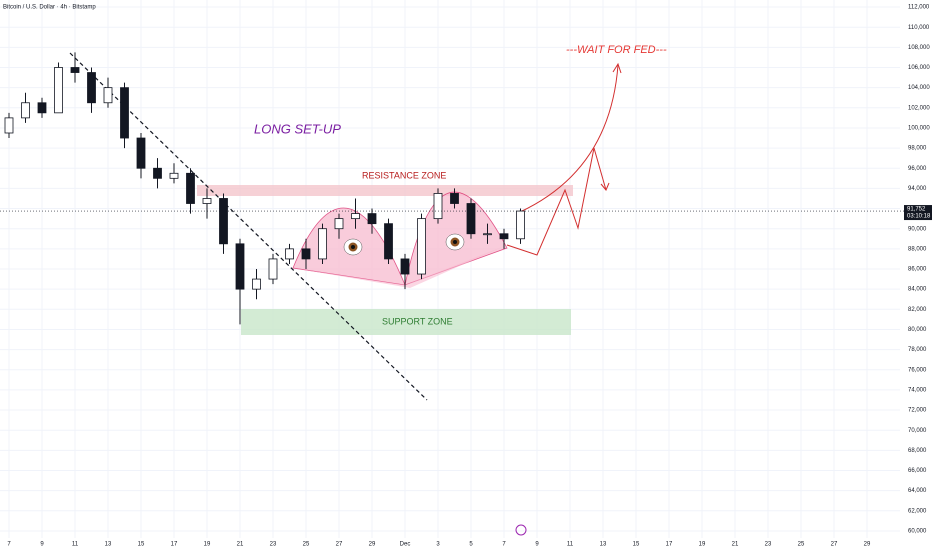 The width and height of the screenshot is (932, 550). What do you see at coordinates (297, 128) in the screenshot?
I see `annotation: LONG SET-UP` at bounding box center [297, 128].